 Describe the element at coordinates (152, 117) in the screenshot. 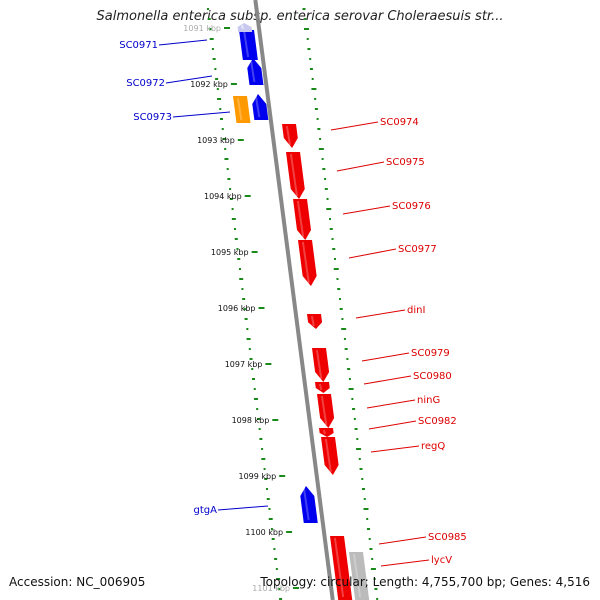

I see `gene-label-sc0973: SC0973` at that location.